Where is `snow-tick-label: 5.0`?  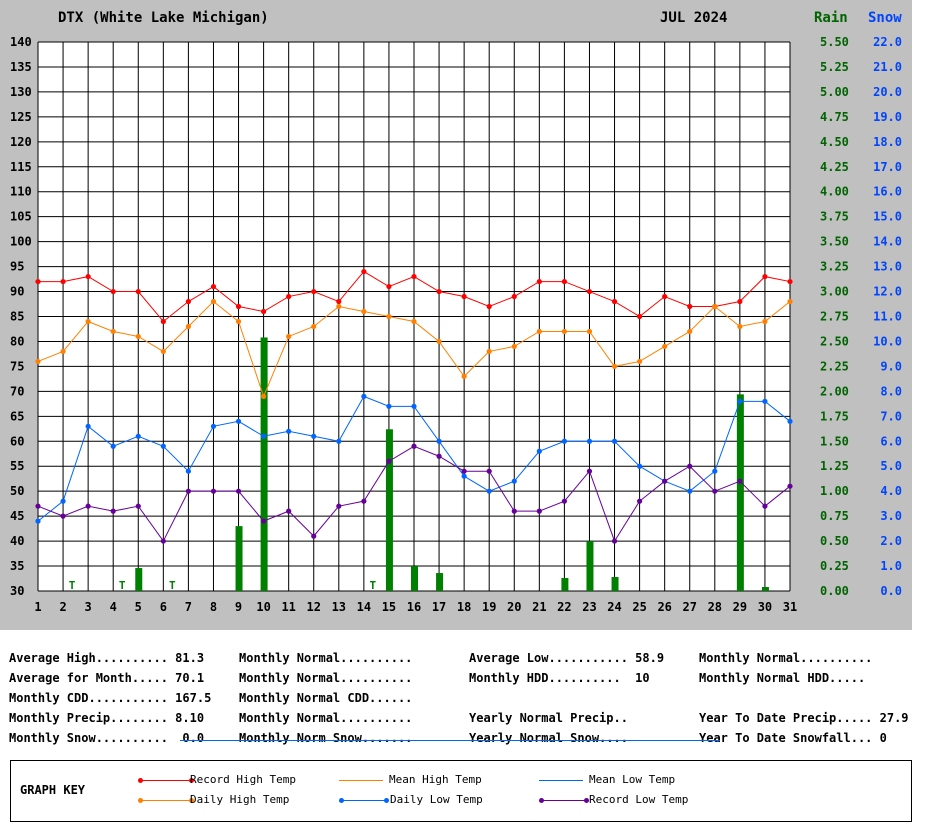
snow-tick-label: 5.0 is located at coordinates (891, 466).